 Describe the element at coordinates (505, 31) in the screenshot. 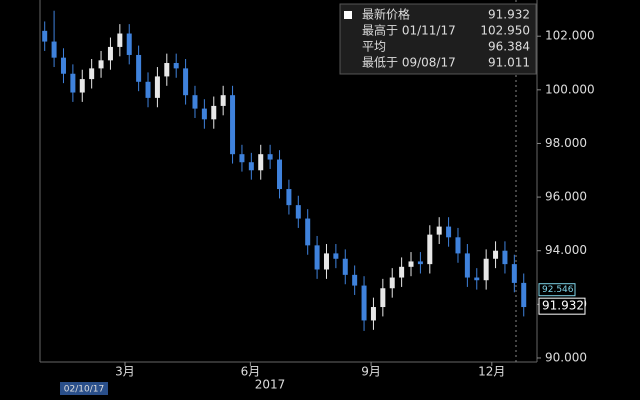

I see `legend-value: 102.950` at that location.